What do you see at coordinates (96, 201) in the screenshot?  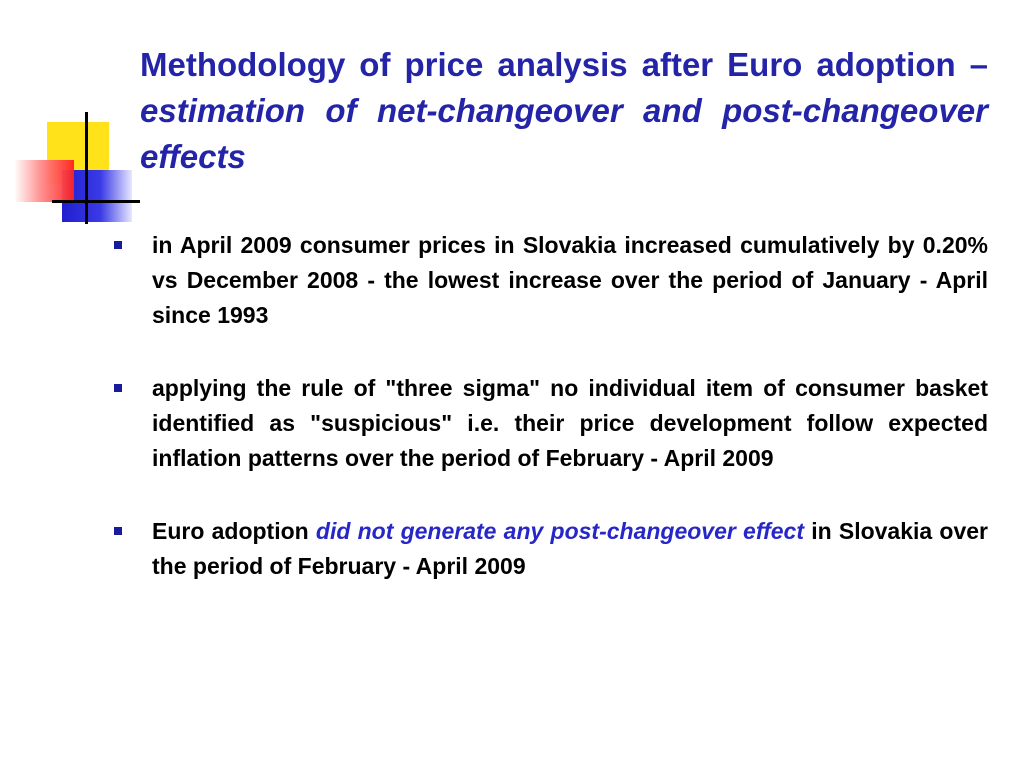 I see `logo-horizontal-line` at bounding box center [96, 201].